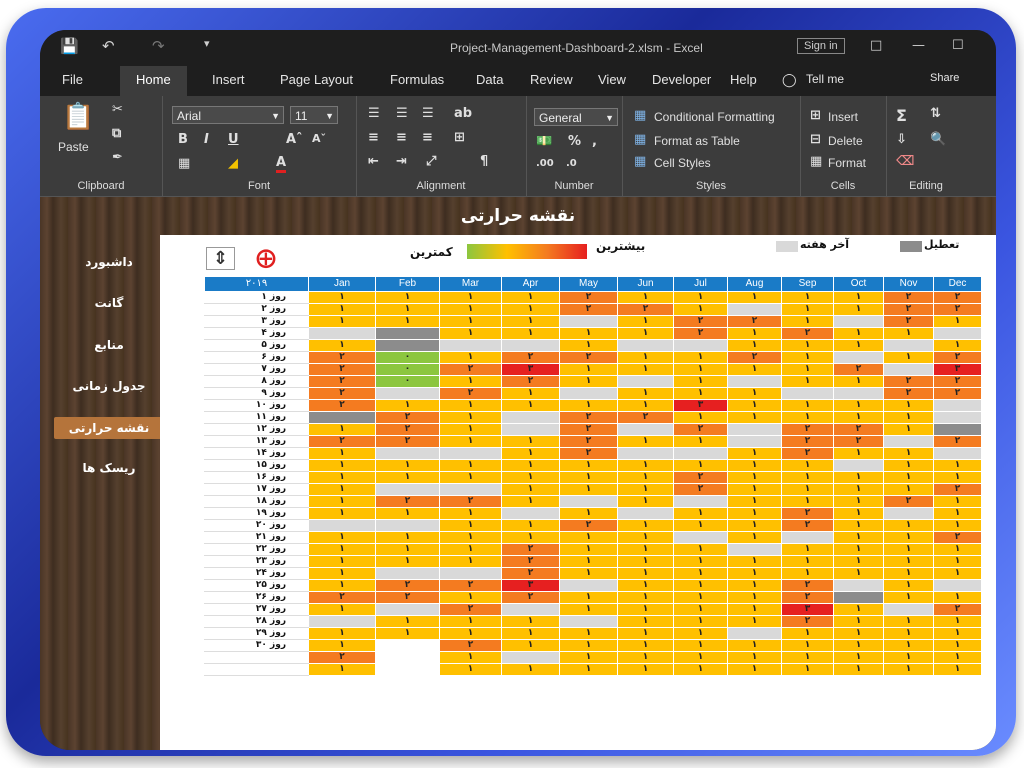  What do you see at coordinates (158, 46) in the screenshot?
I see `redo-icon: ↷` at bounding box center [158, 46].